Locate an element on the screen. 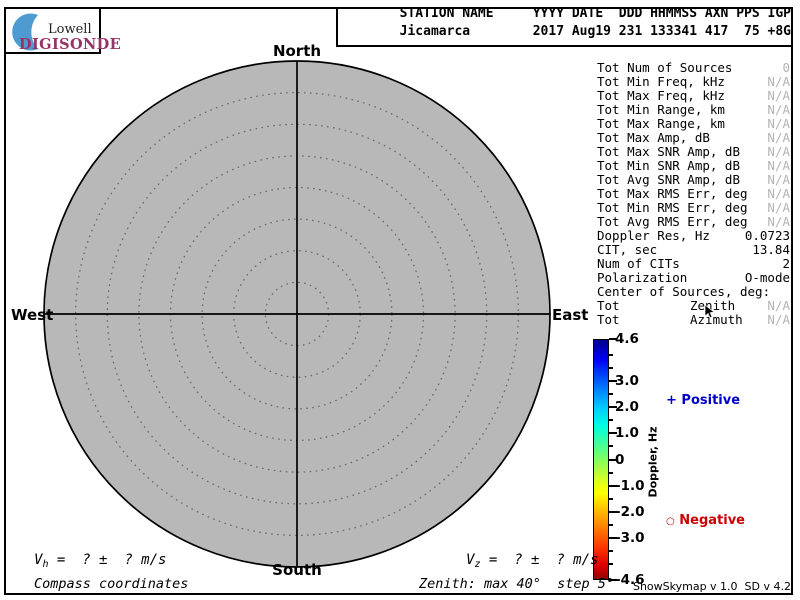  stat-row: Tot Min Range, km N/A is located at coordinates (693, 110).